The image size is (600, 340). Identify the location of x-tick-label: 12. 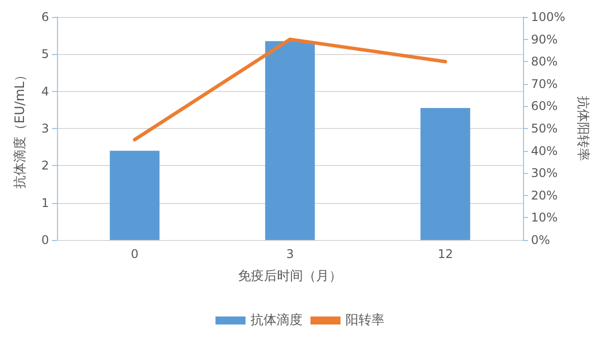
(445, 254).